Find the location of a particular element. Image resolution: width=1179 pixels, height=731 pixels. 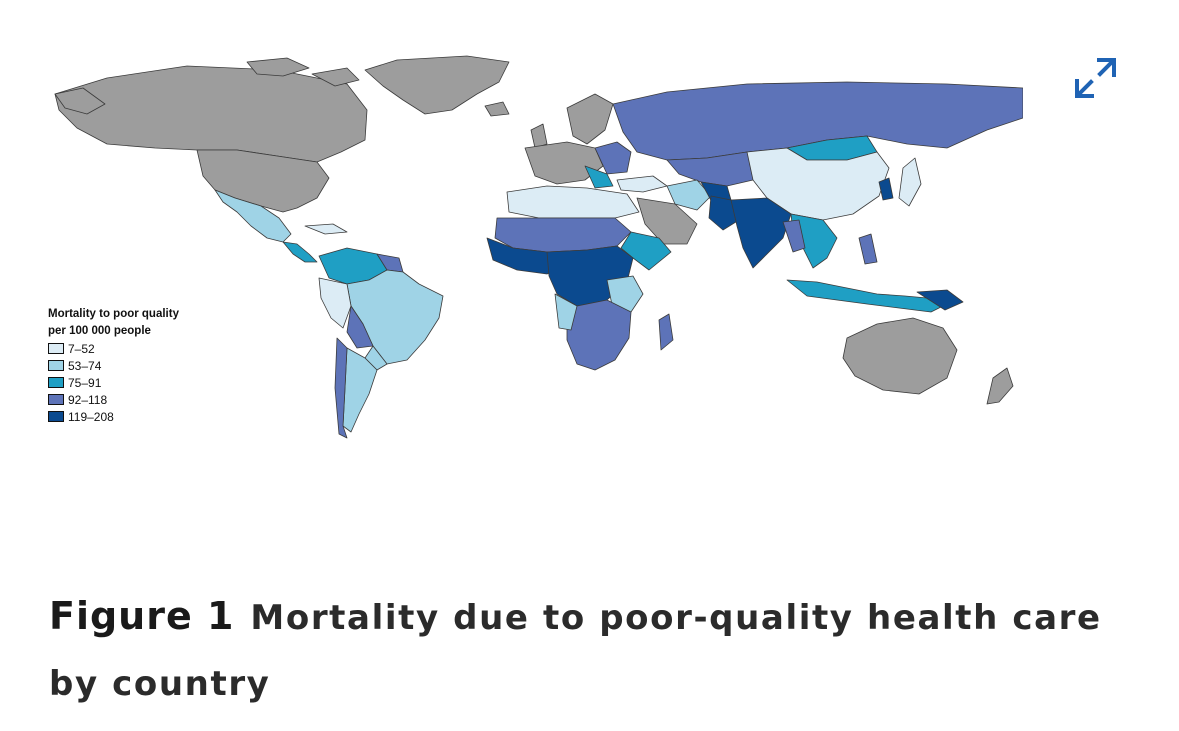

expand-button is located at coordinates (1096, 78).